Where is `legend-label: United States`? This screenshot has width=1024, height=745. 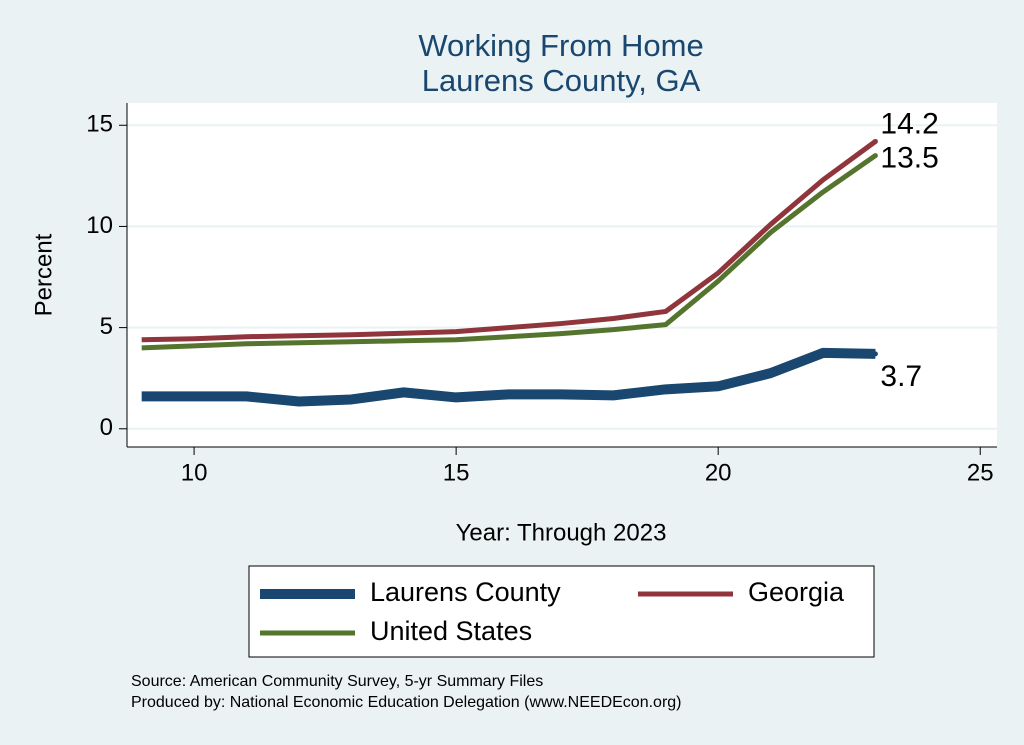
legend-label: United States is located at coordinates (451, 631).